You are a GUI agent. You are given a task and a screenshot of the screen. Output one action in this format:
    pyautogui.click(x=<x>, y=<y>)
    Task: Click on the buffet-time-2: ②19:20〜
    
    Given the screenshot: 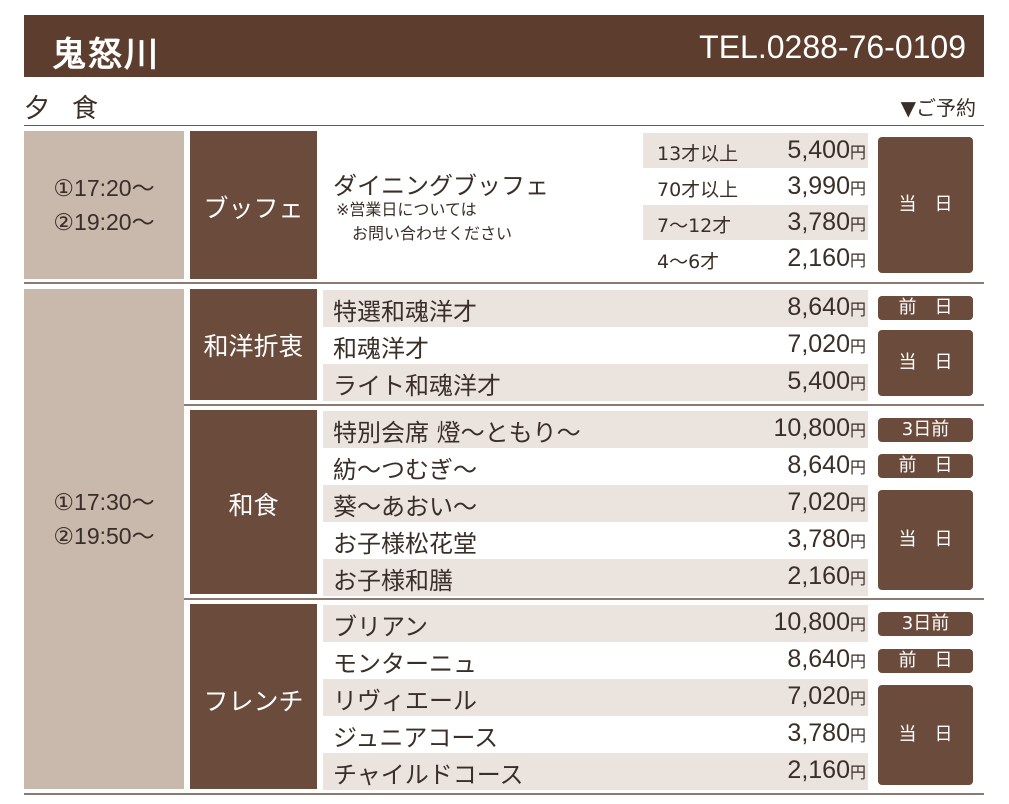 What is the action you would take?
    pyautogui.click(x=104, y=222)
    